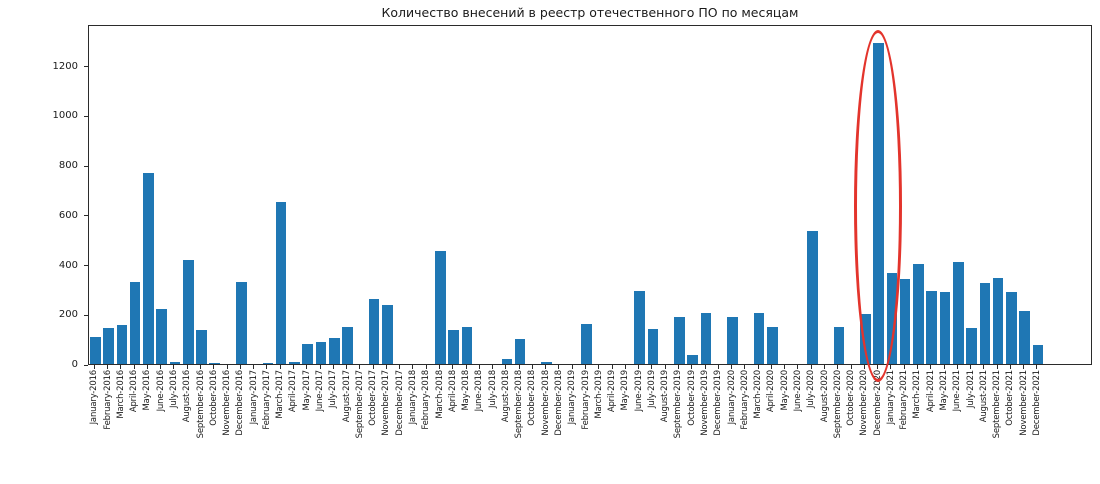 This screenshot has height=484, width=1100. Describe the element at coordinates (679, 340) in the screenshot. I see `bar-September-2019` at that location.